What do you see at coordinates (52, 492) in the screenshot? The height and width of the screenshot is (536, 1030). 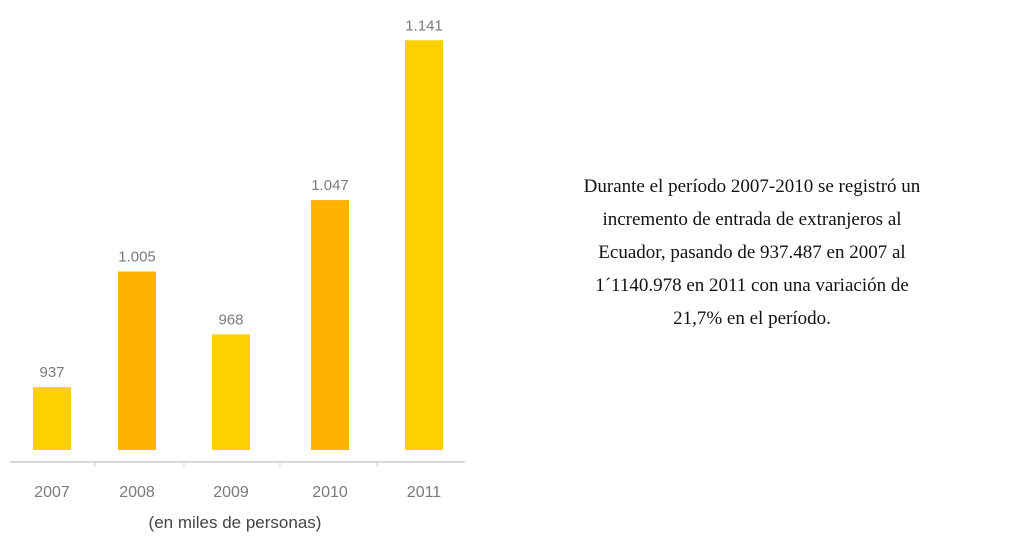 I see `x-tick-label: 2007` at bounding box center [52, 492].